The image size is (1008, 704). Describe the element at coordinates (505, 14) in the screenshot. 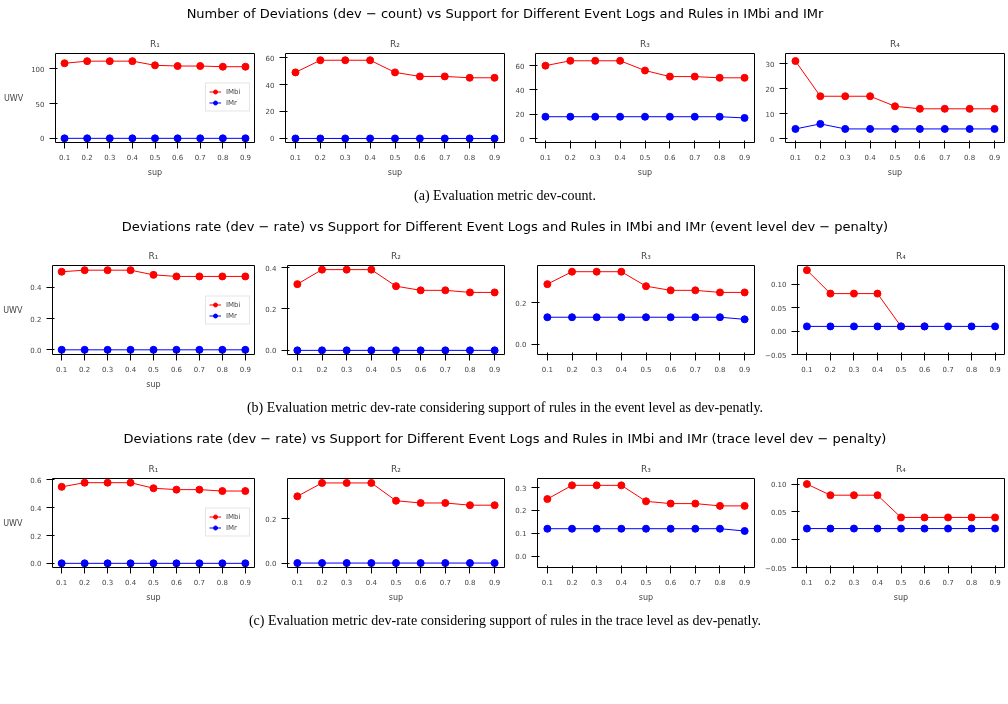

I see `text: Number of Deviations (dev − count) vs Support for Different Event Logs and Rules in IMbi and IMr` at that location.